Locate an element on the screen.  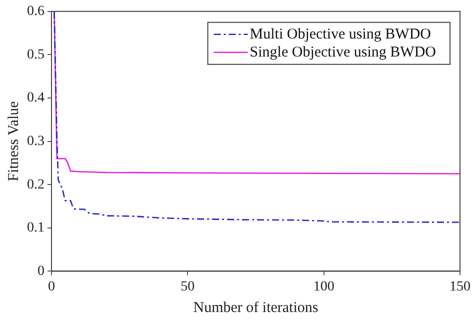
y-tick-label: 0.2 is located at coordinates (35, 184).